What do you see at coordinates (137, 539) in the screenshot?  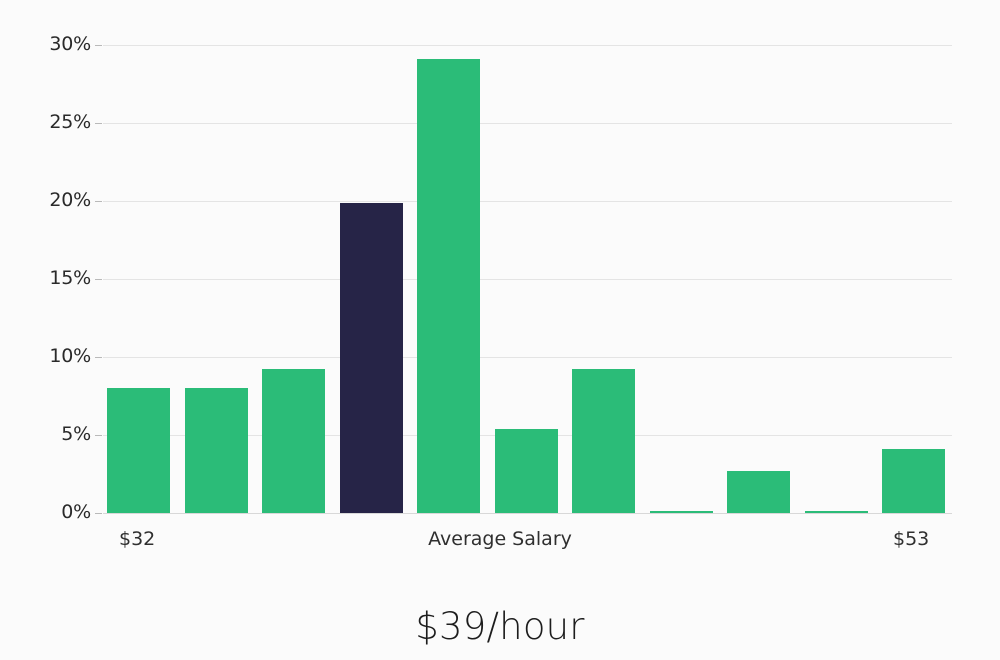 I see `x-axis-label-min: $32` at bounding box center [137, 539].